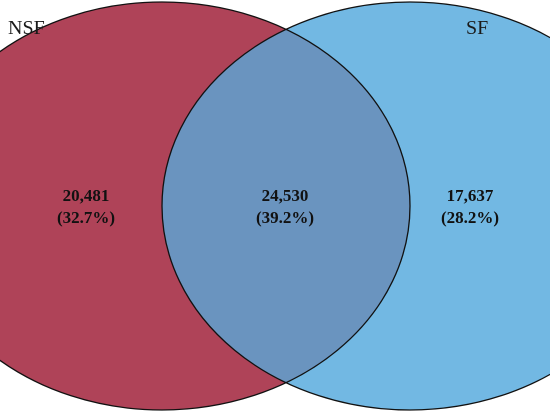 The image size is (550, 418). I want to click on nsf-only-count: 20,481, so click(86, 195).